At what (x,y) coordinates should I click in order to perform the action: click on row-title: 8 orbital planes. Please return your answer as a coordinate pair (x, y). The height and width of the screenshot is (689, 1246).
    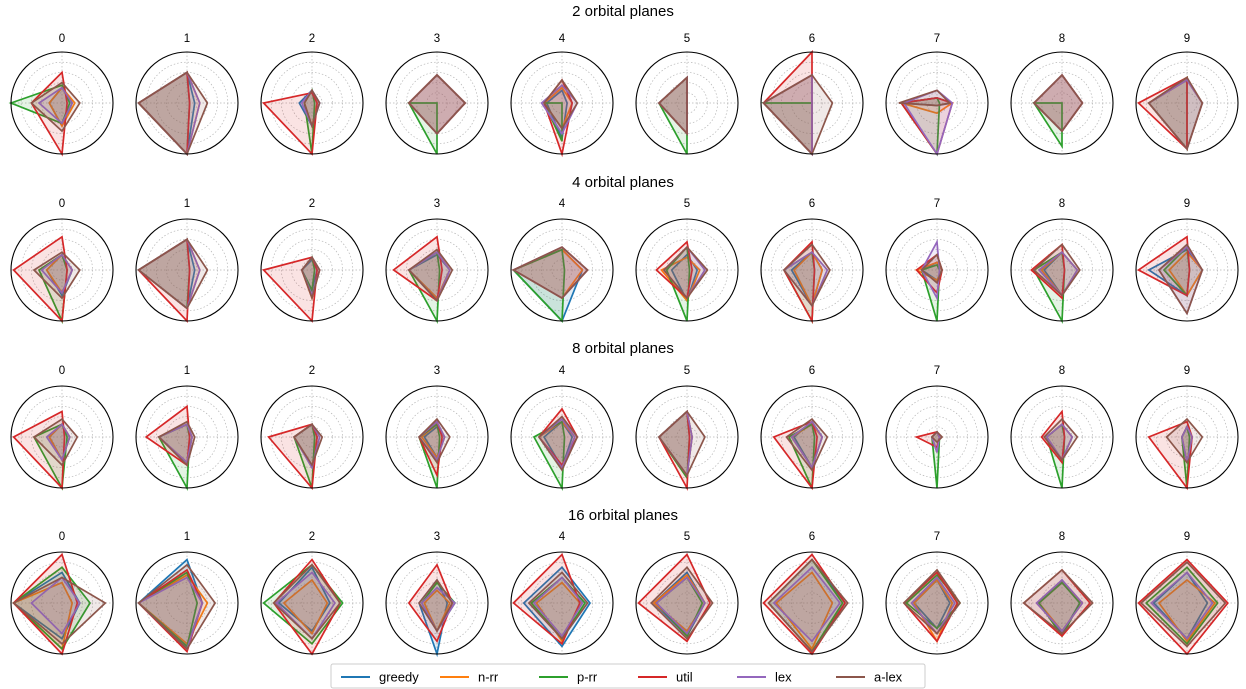
    Looking at the image, I should click on (623, 348).